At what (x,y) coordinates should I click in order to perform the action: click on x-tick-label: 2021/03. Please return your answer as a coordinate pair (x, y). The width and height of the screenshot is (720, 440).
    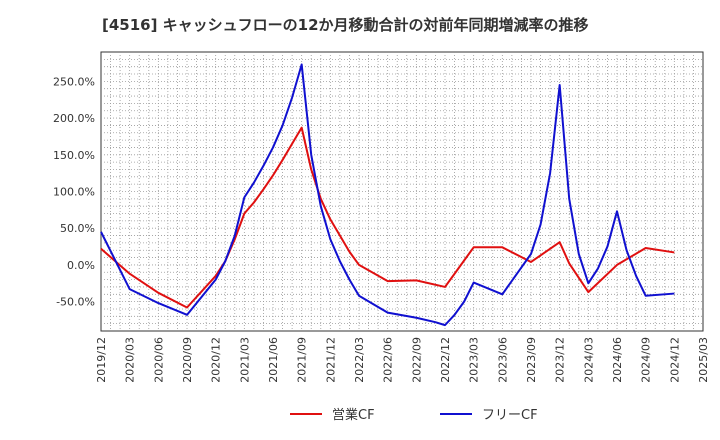
    Looking at the image, I should click on (244, 360).